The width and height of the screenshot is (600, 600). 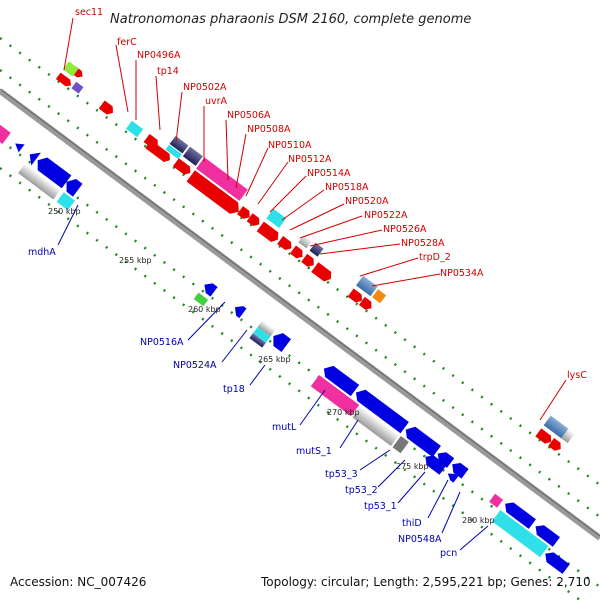 I want to click on tick-label: 270 kbp, so click(x=343, y=412).